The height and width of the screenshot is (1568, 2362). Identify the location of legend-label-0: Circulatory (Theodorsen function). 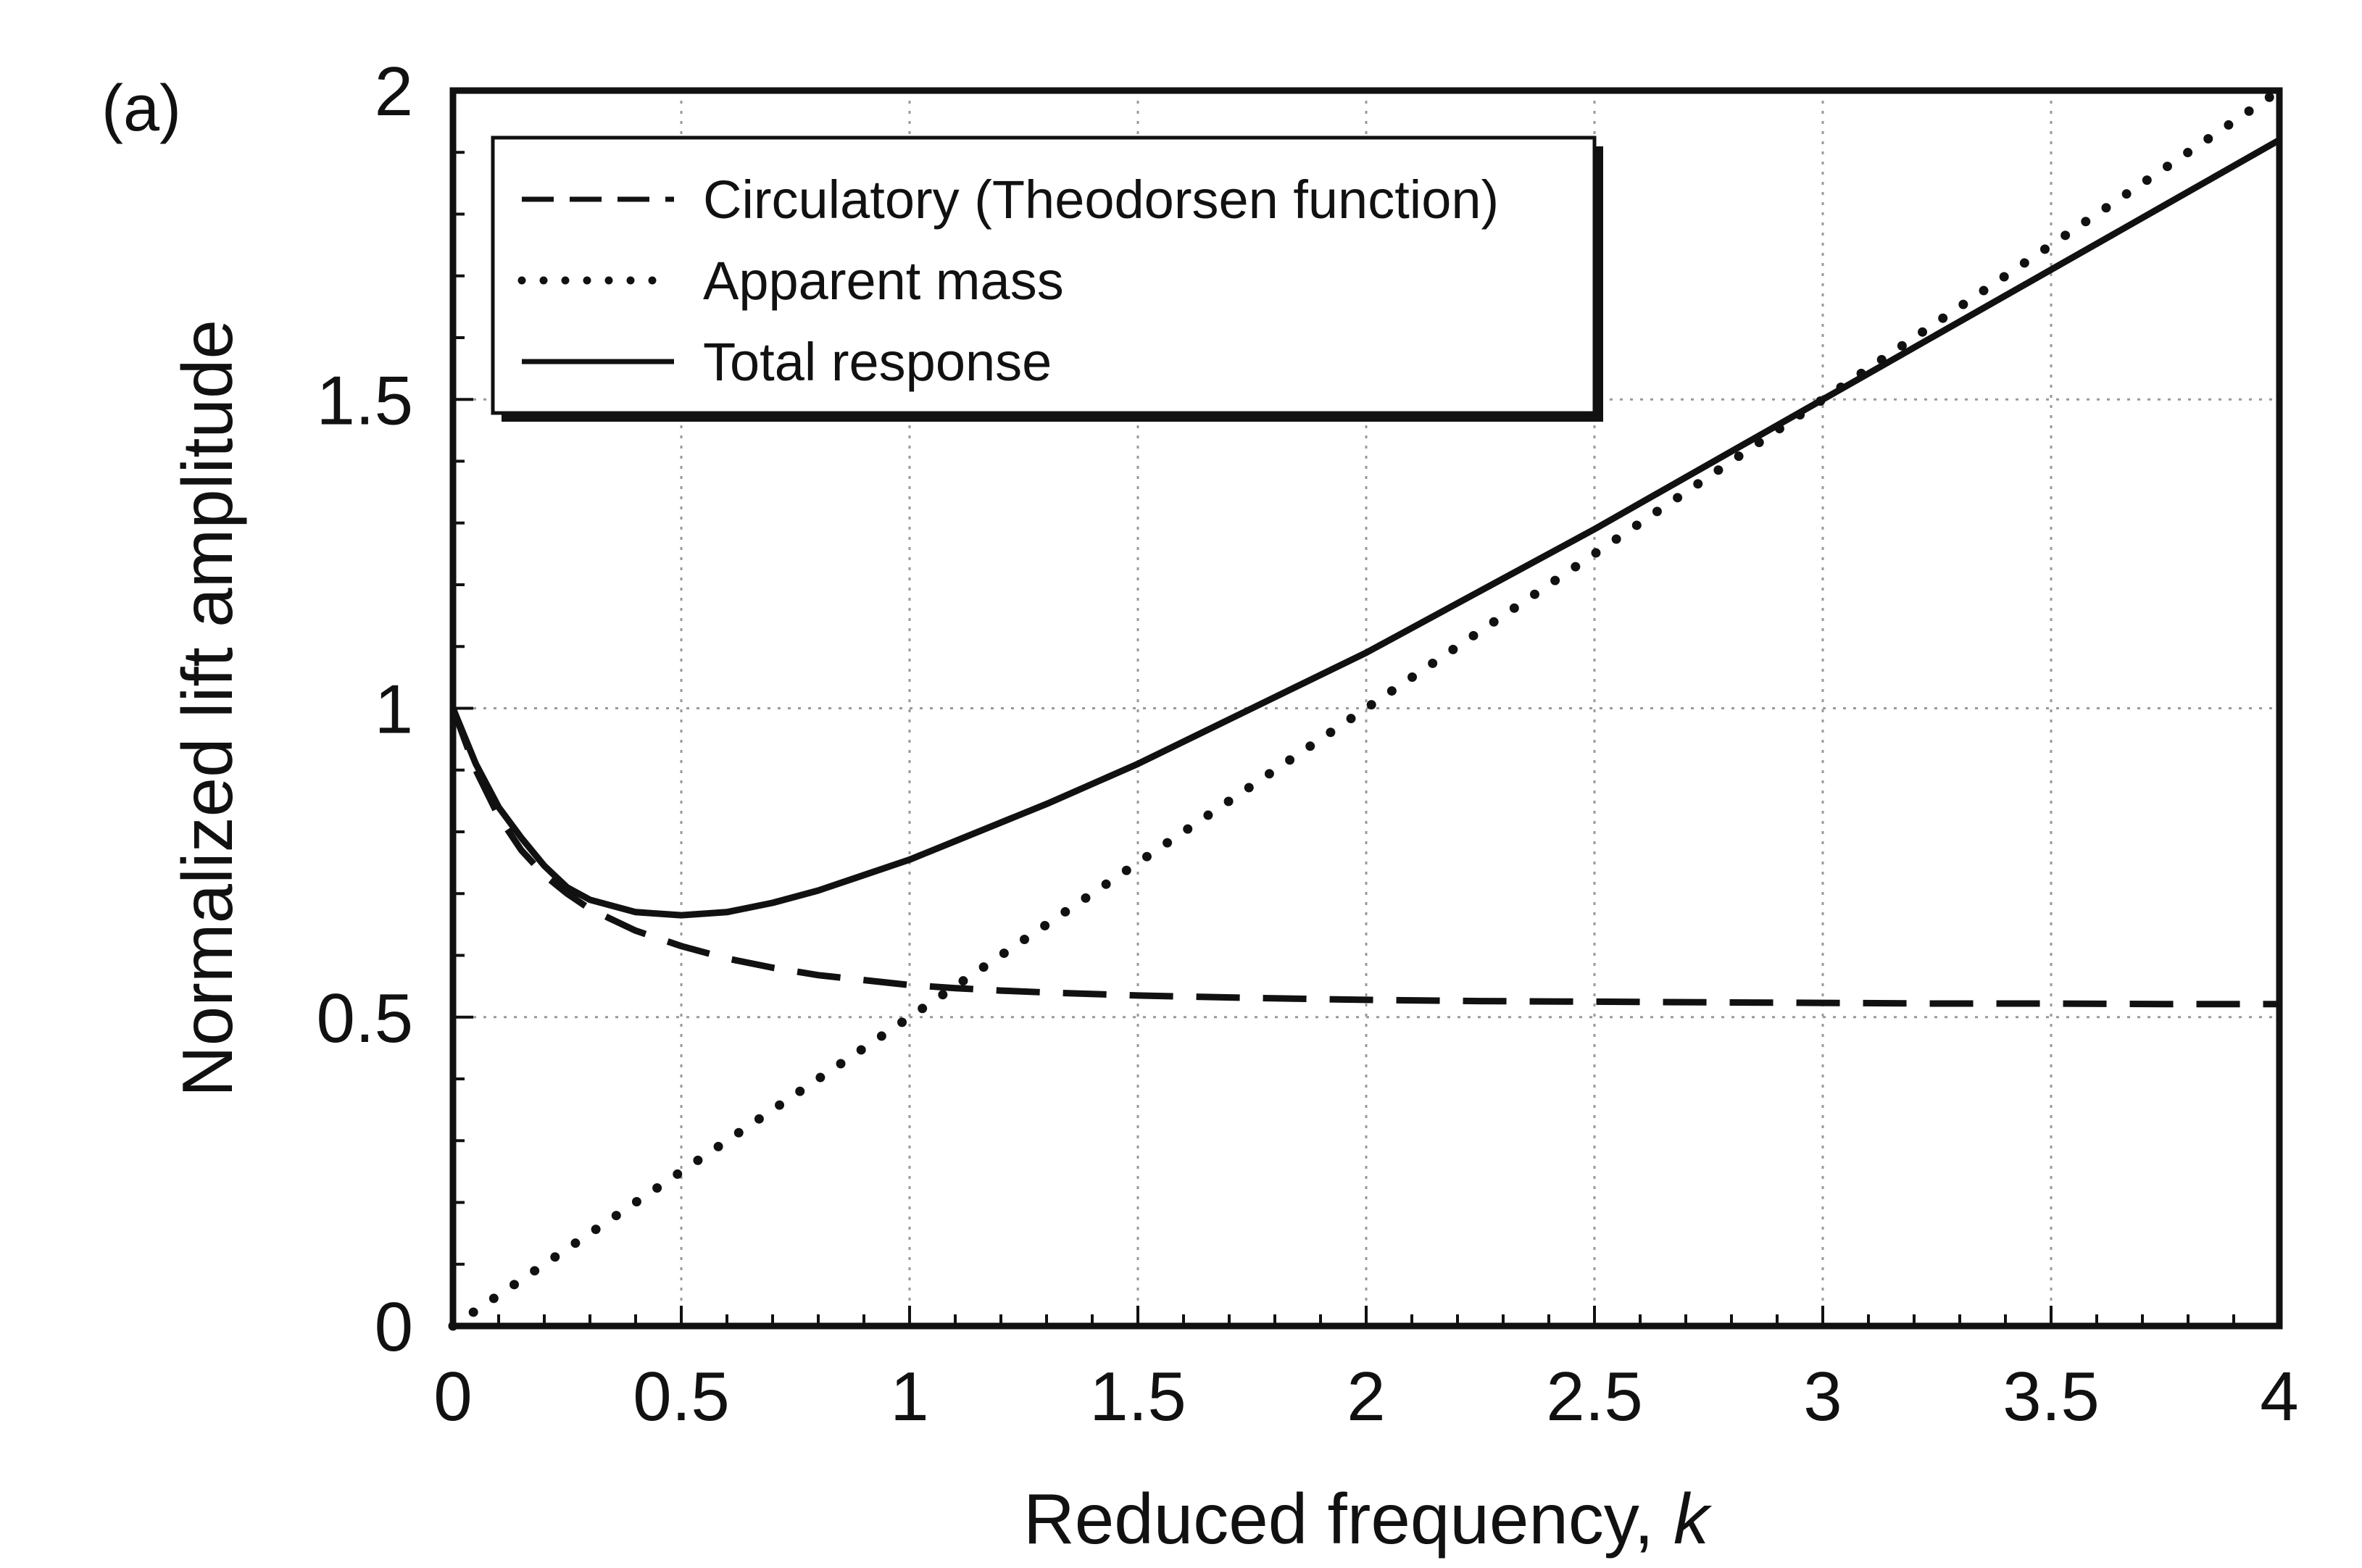
(1101, 200).